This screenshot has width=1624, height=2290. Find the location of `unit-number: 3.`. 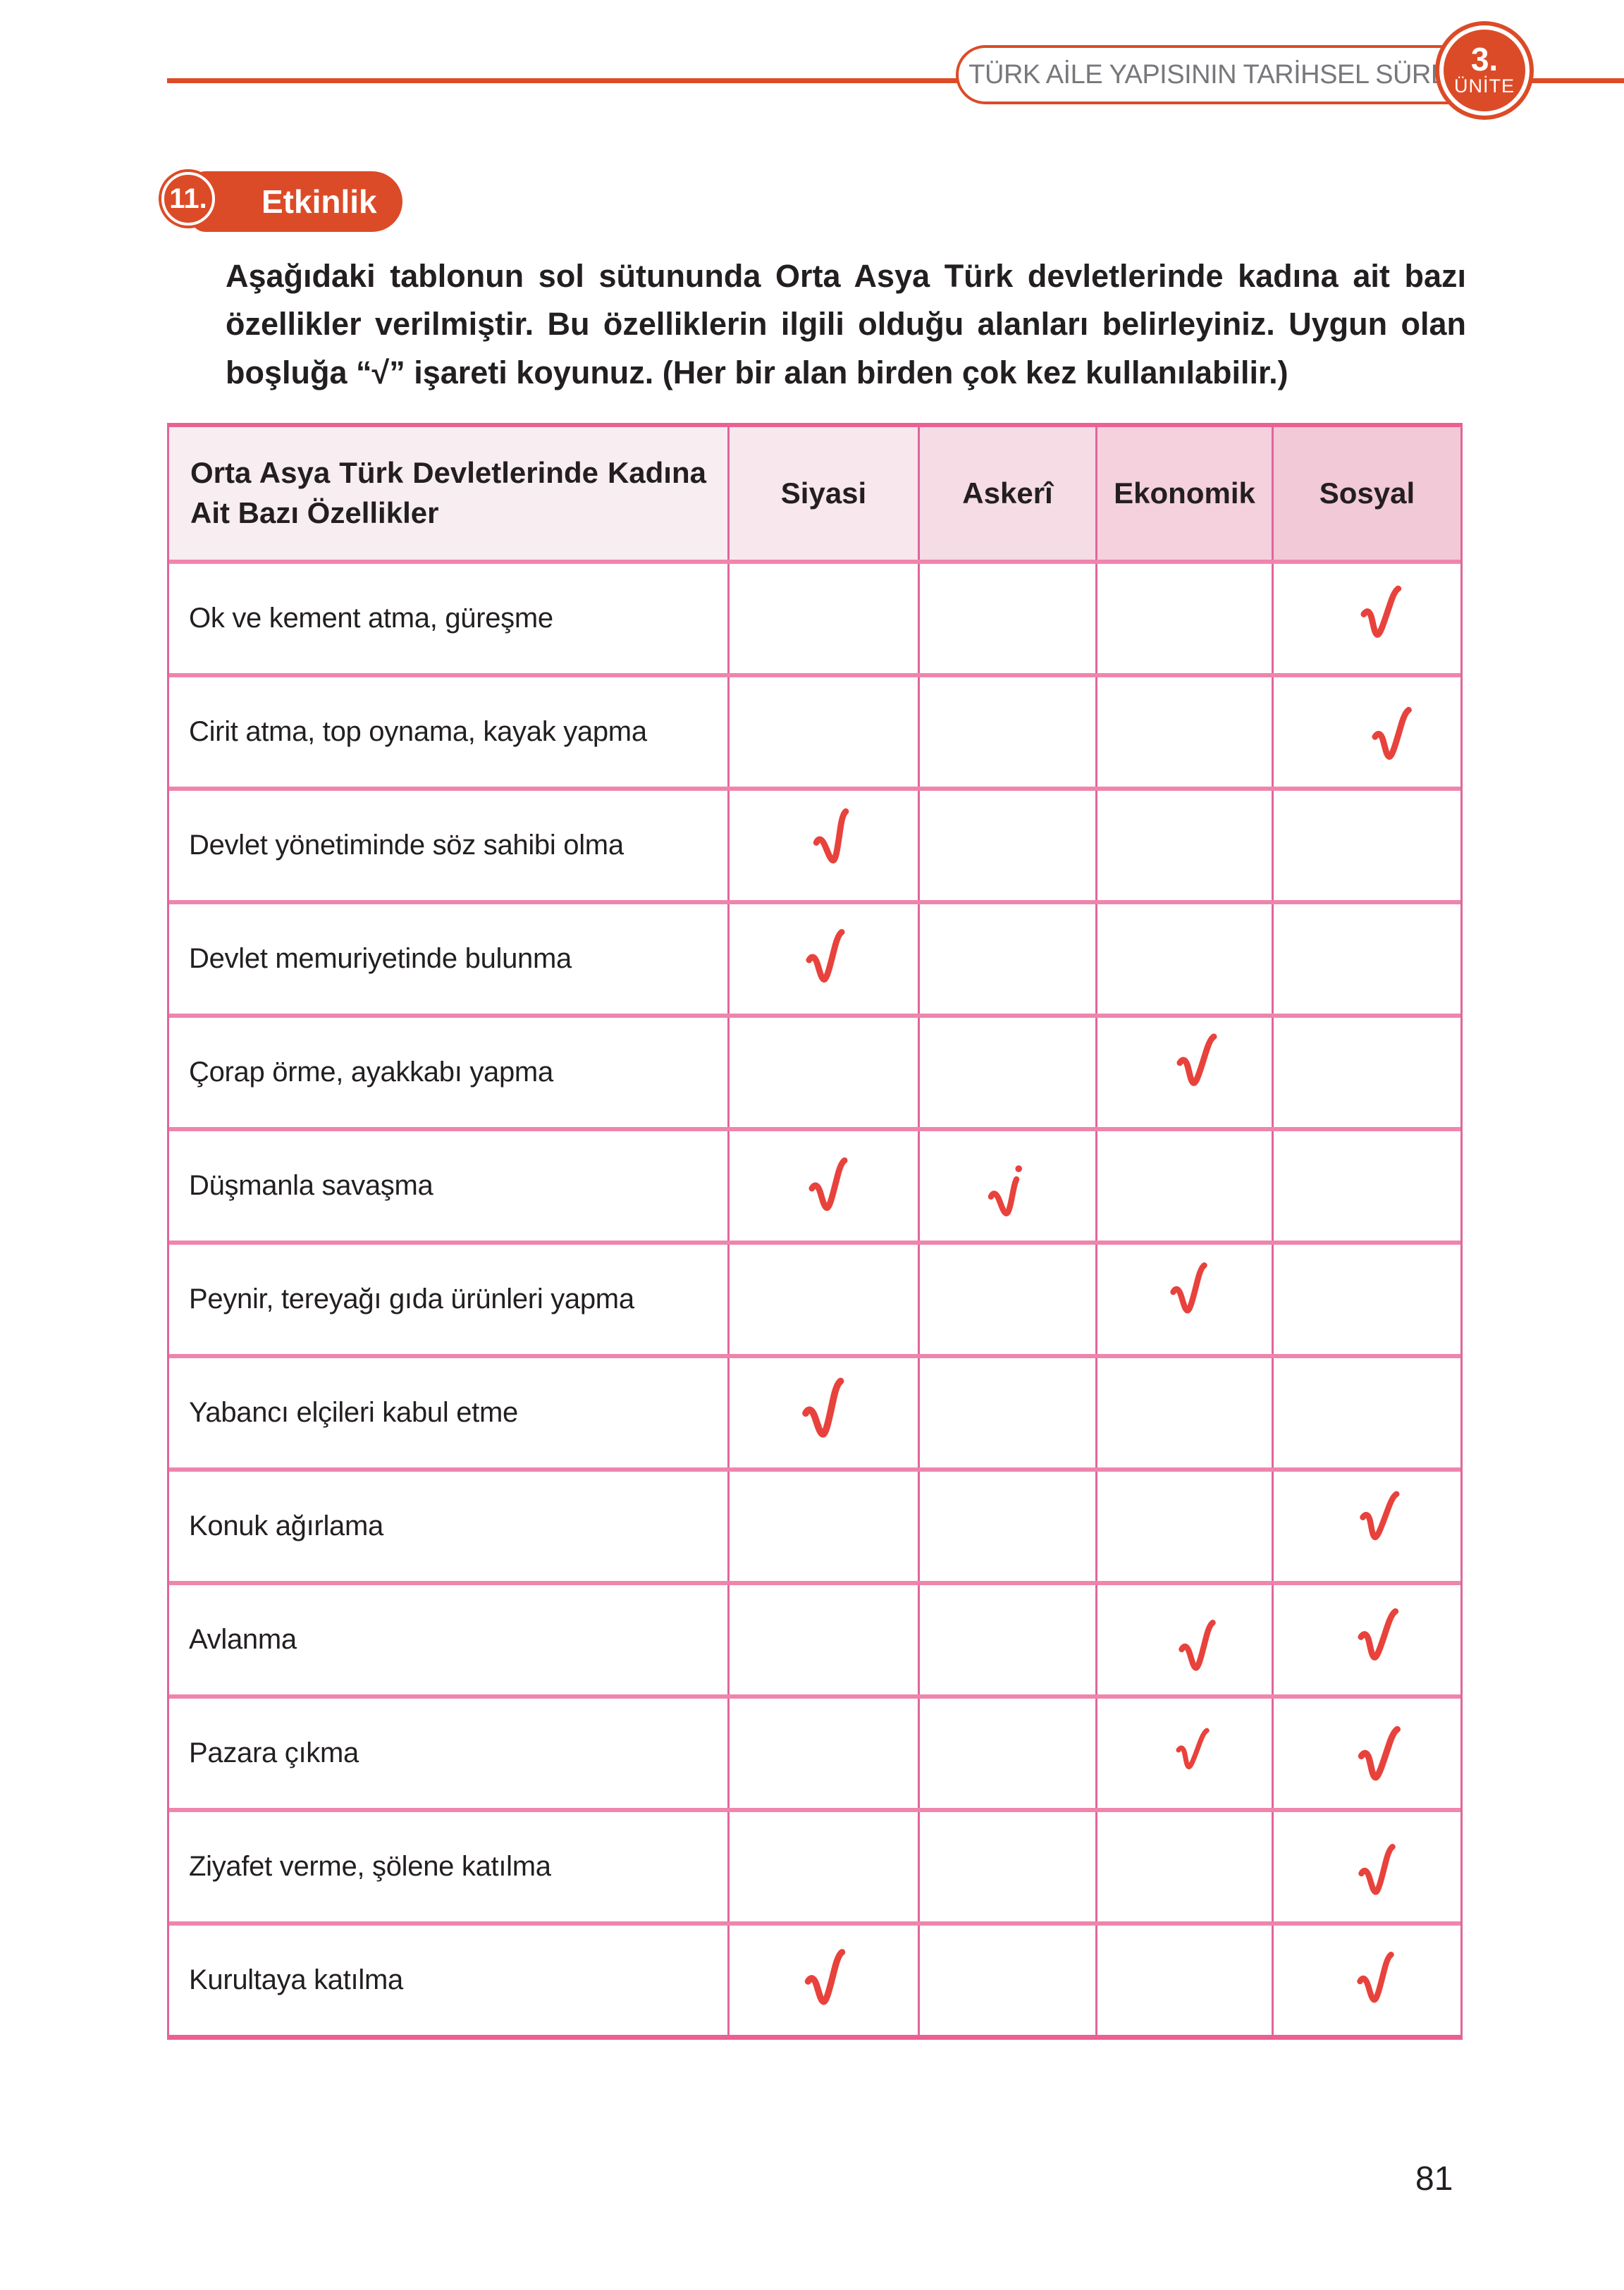

unit-number: 3. is located at coordinates (1485, 59).